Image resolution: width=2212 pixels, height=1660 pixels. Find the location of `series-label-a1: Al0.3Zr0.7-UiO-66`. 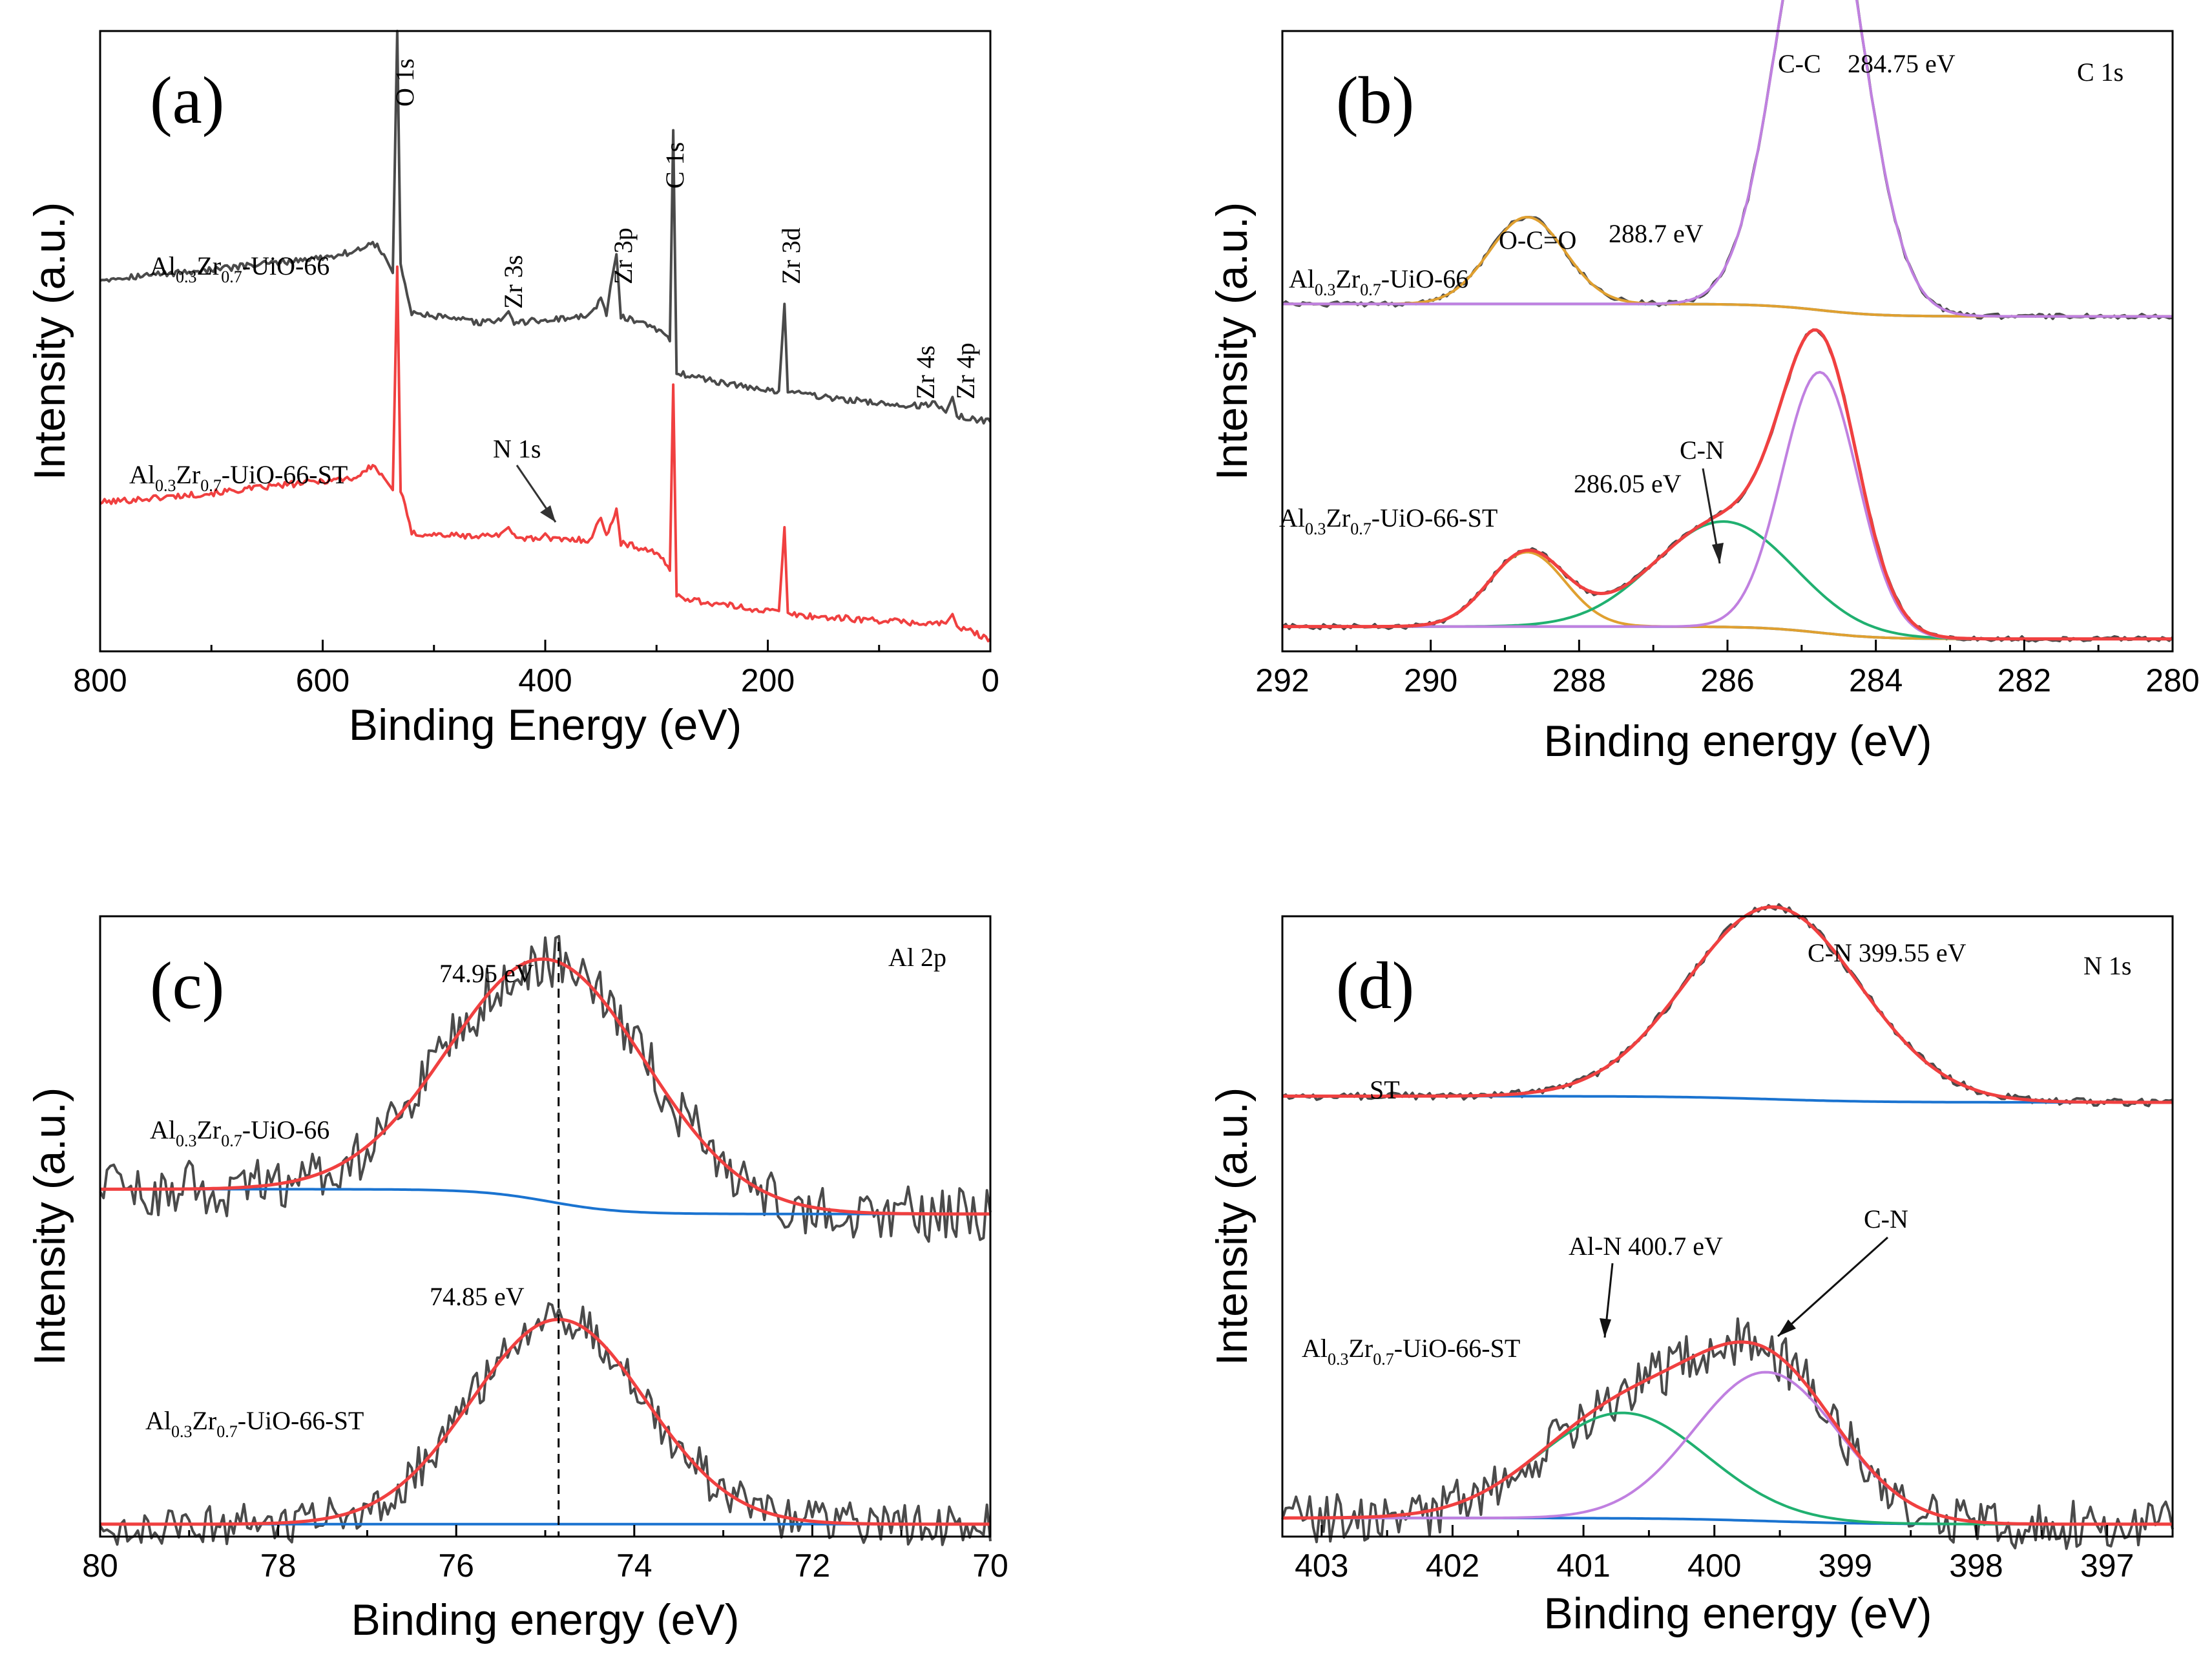

series-label-a1: Al0.3Zr0.7-UiO-66 is located at coordinates (240, 268).